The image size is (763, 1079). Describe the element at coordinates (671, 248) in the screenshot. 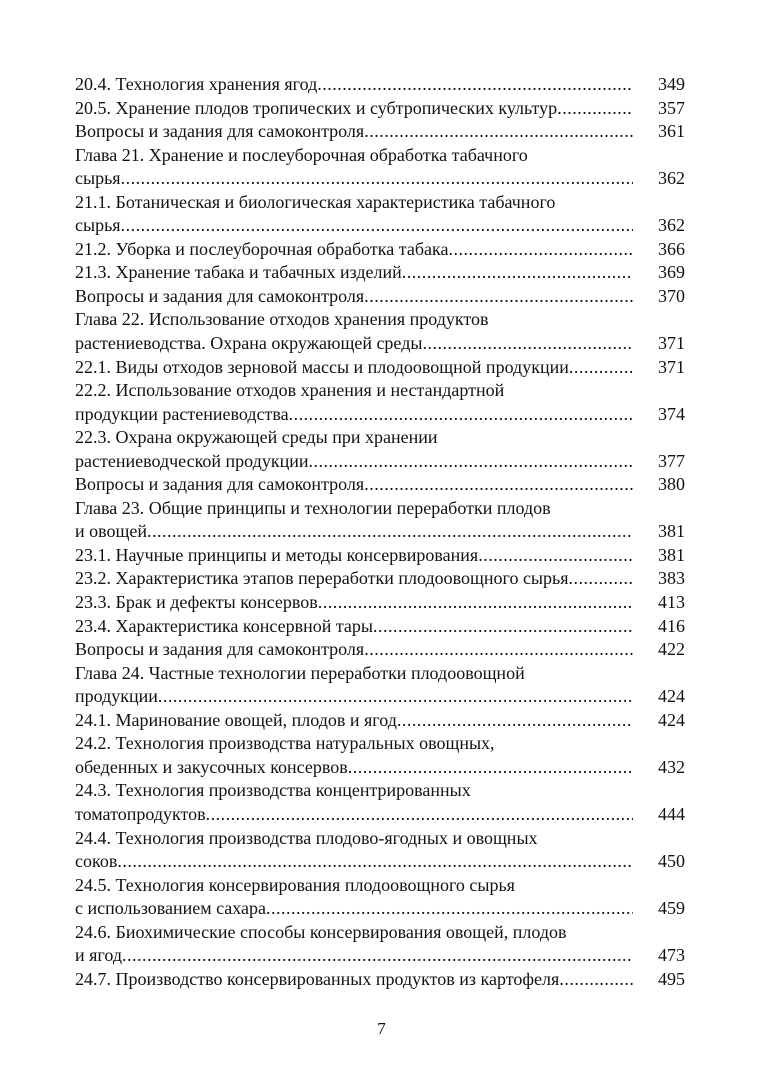

I see `toc-page-number: 366` at that location.